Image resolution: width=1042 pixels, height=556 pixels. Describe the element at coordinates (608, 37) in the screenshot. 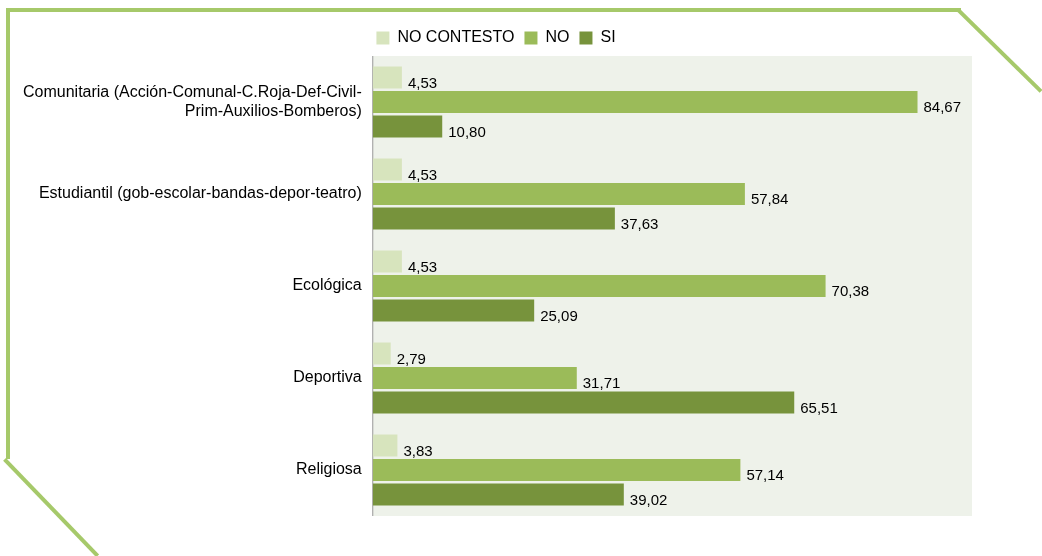

I see `legend-label: SI` at that location.